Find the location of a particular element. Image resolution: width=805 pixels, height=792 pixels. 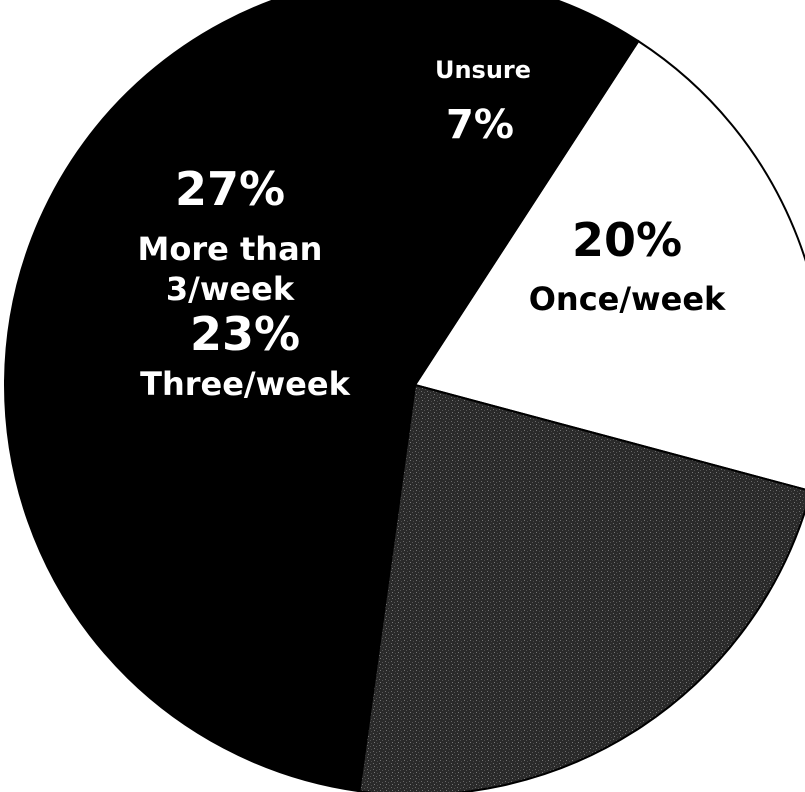

pie-category-label-more-than-3-week-2: 3/week is located at coordinates (230, 289).